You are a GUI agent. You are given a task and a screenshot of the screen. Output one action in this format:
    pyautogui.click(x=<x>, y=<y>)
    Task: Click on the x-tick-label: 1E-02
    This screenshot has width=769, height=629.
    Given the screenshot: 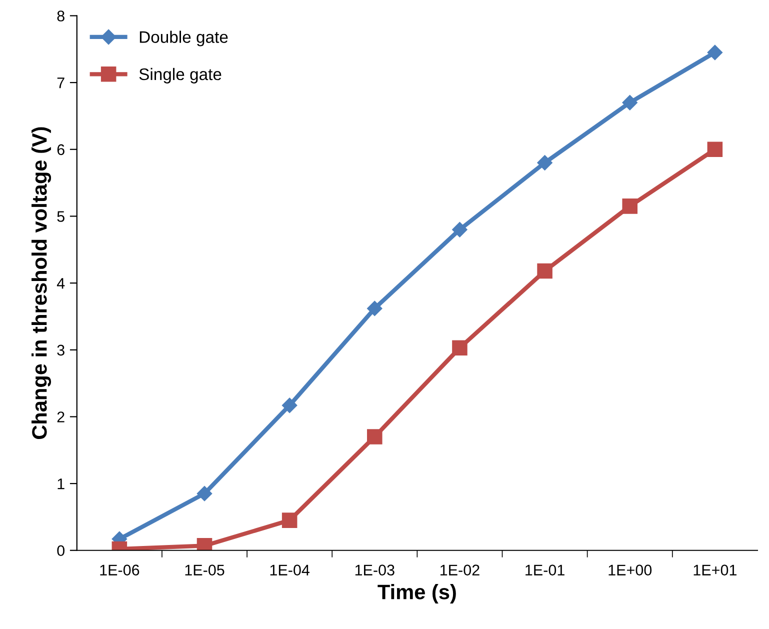 What is the action you would take?
    pyautogui.click(x=460, y=570)
    